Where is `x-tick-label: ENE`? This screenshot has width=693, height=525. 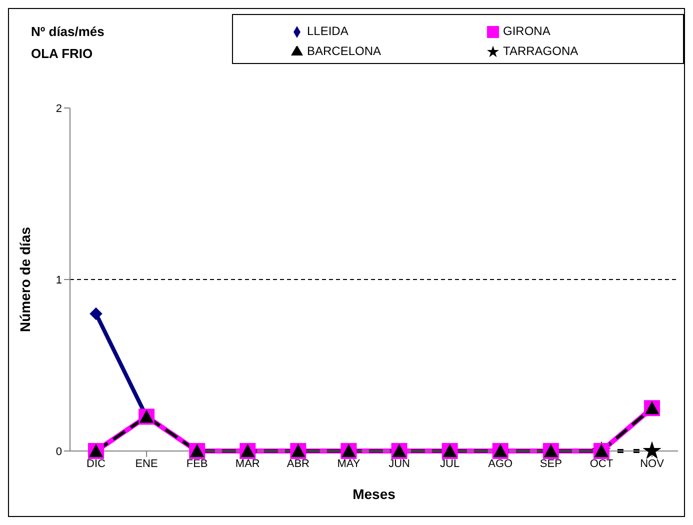
x-tick-label: ENE is located at coordinates (146, 464).